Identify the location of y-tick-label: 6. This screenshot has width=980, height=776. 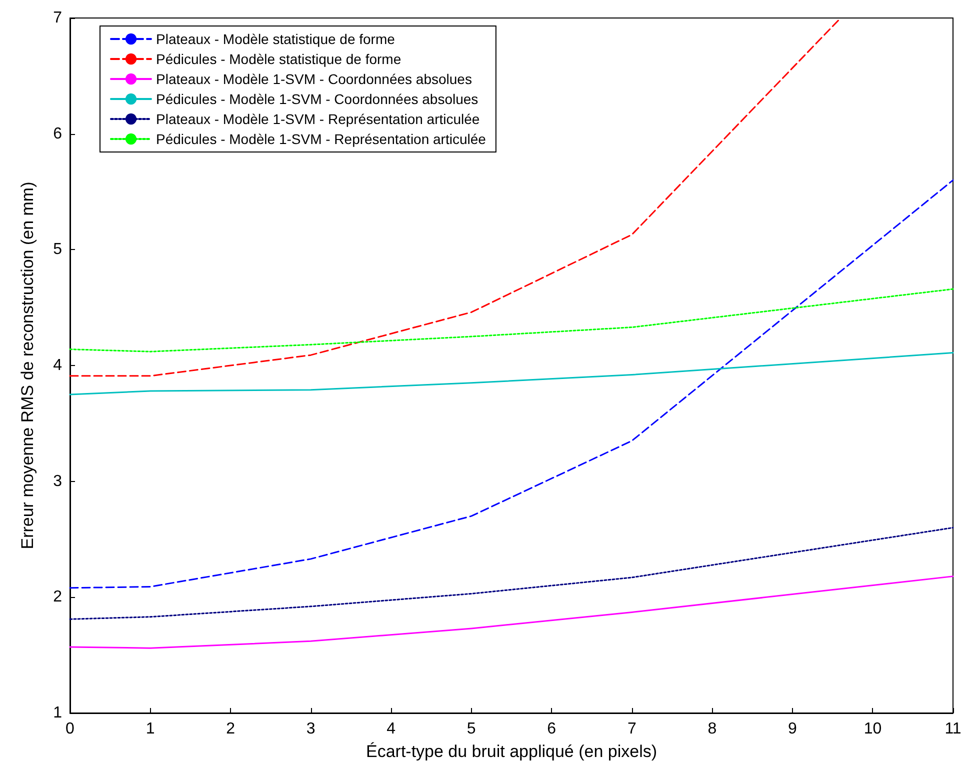
(57, 133).